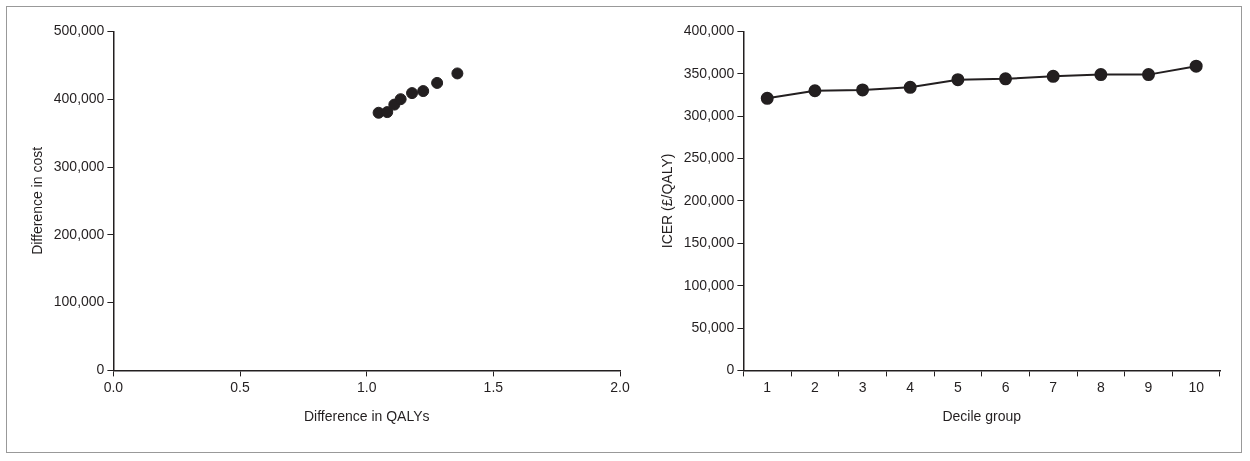 Image resolution: width=1250 pixels, height=461 pixels. I want to click on x-tick-label: 4, so click(910, 386).